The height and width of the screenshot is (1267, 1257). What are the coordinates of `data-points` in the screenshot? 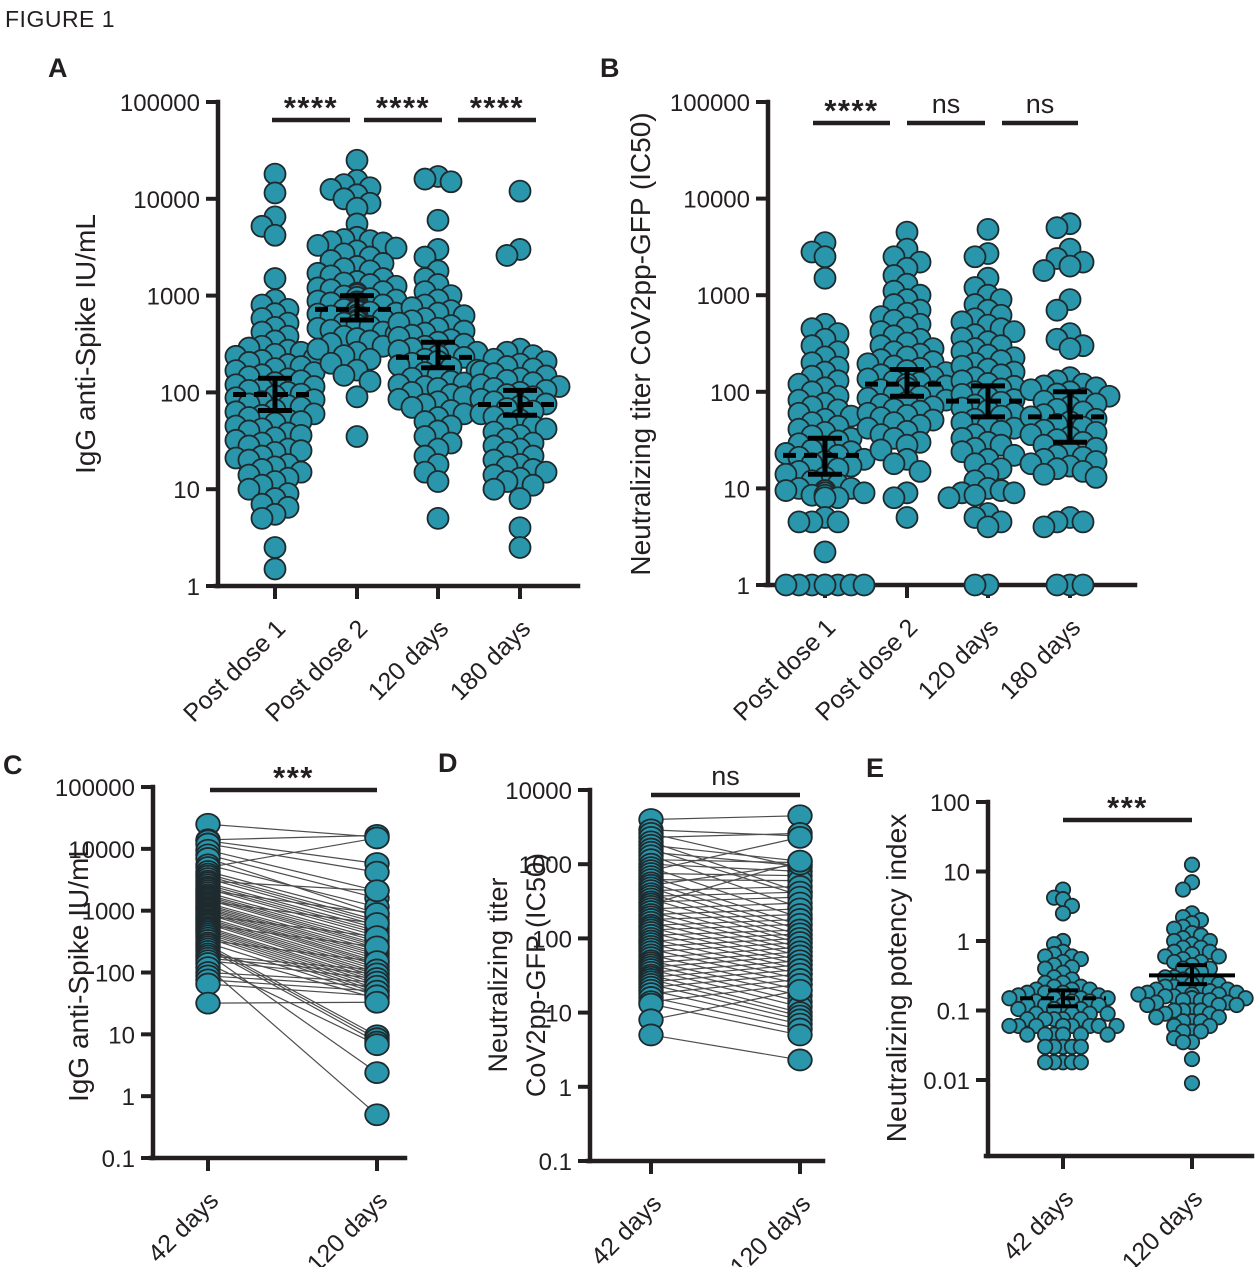 It's located at (292, 969).